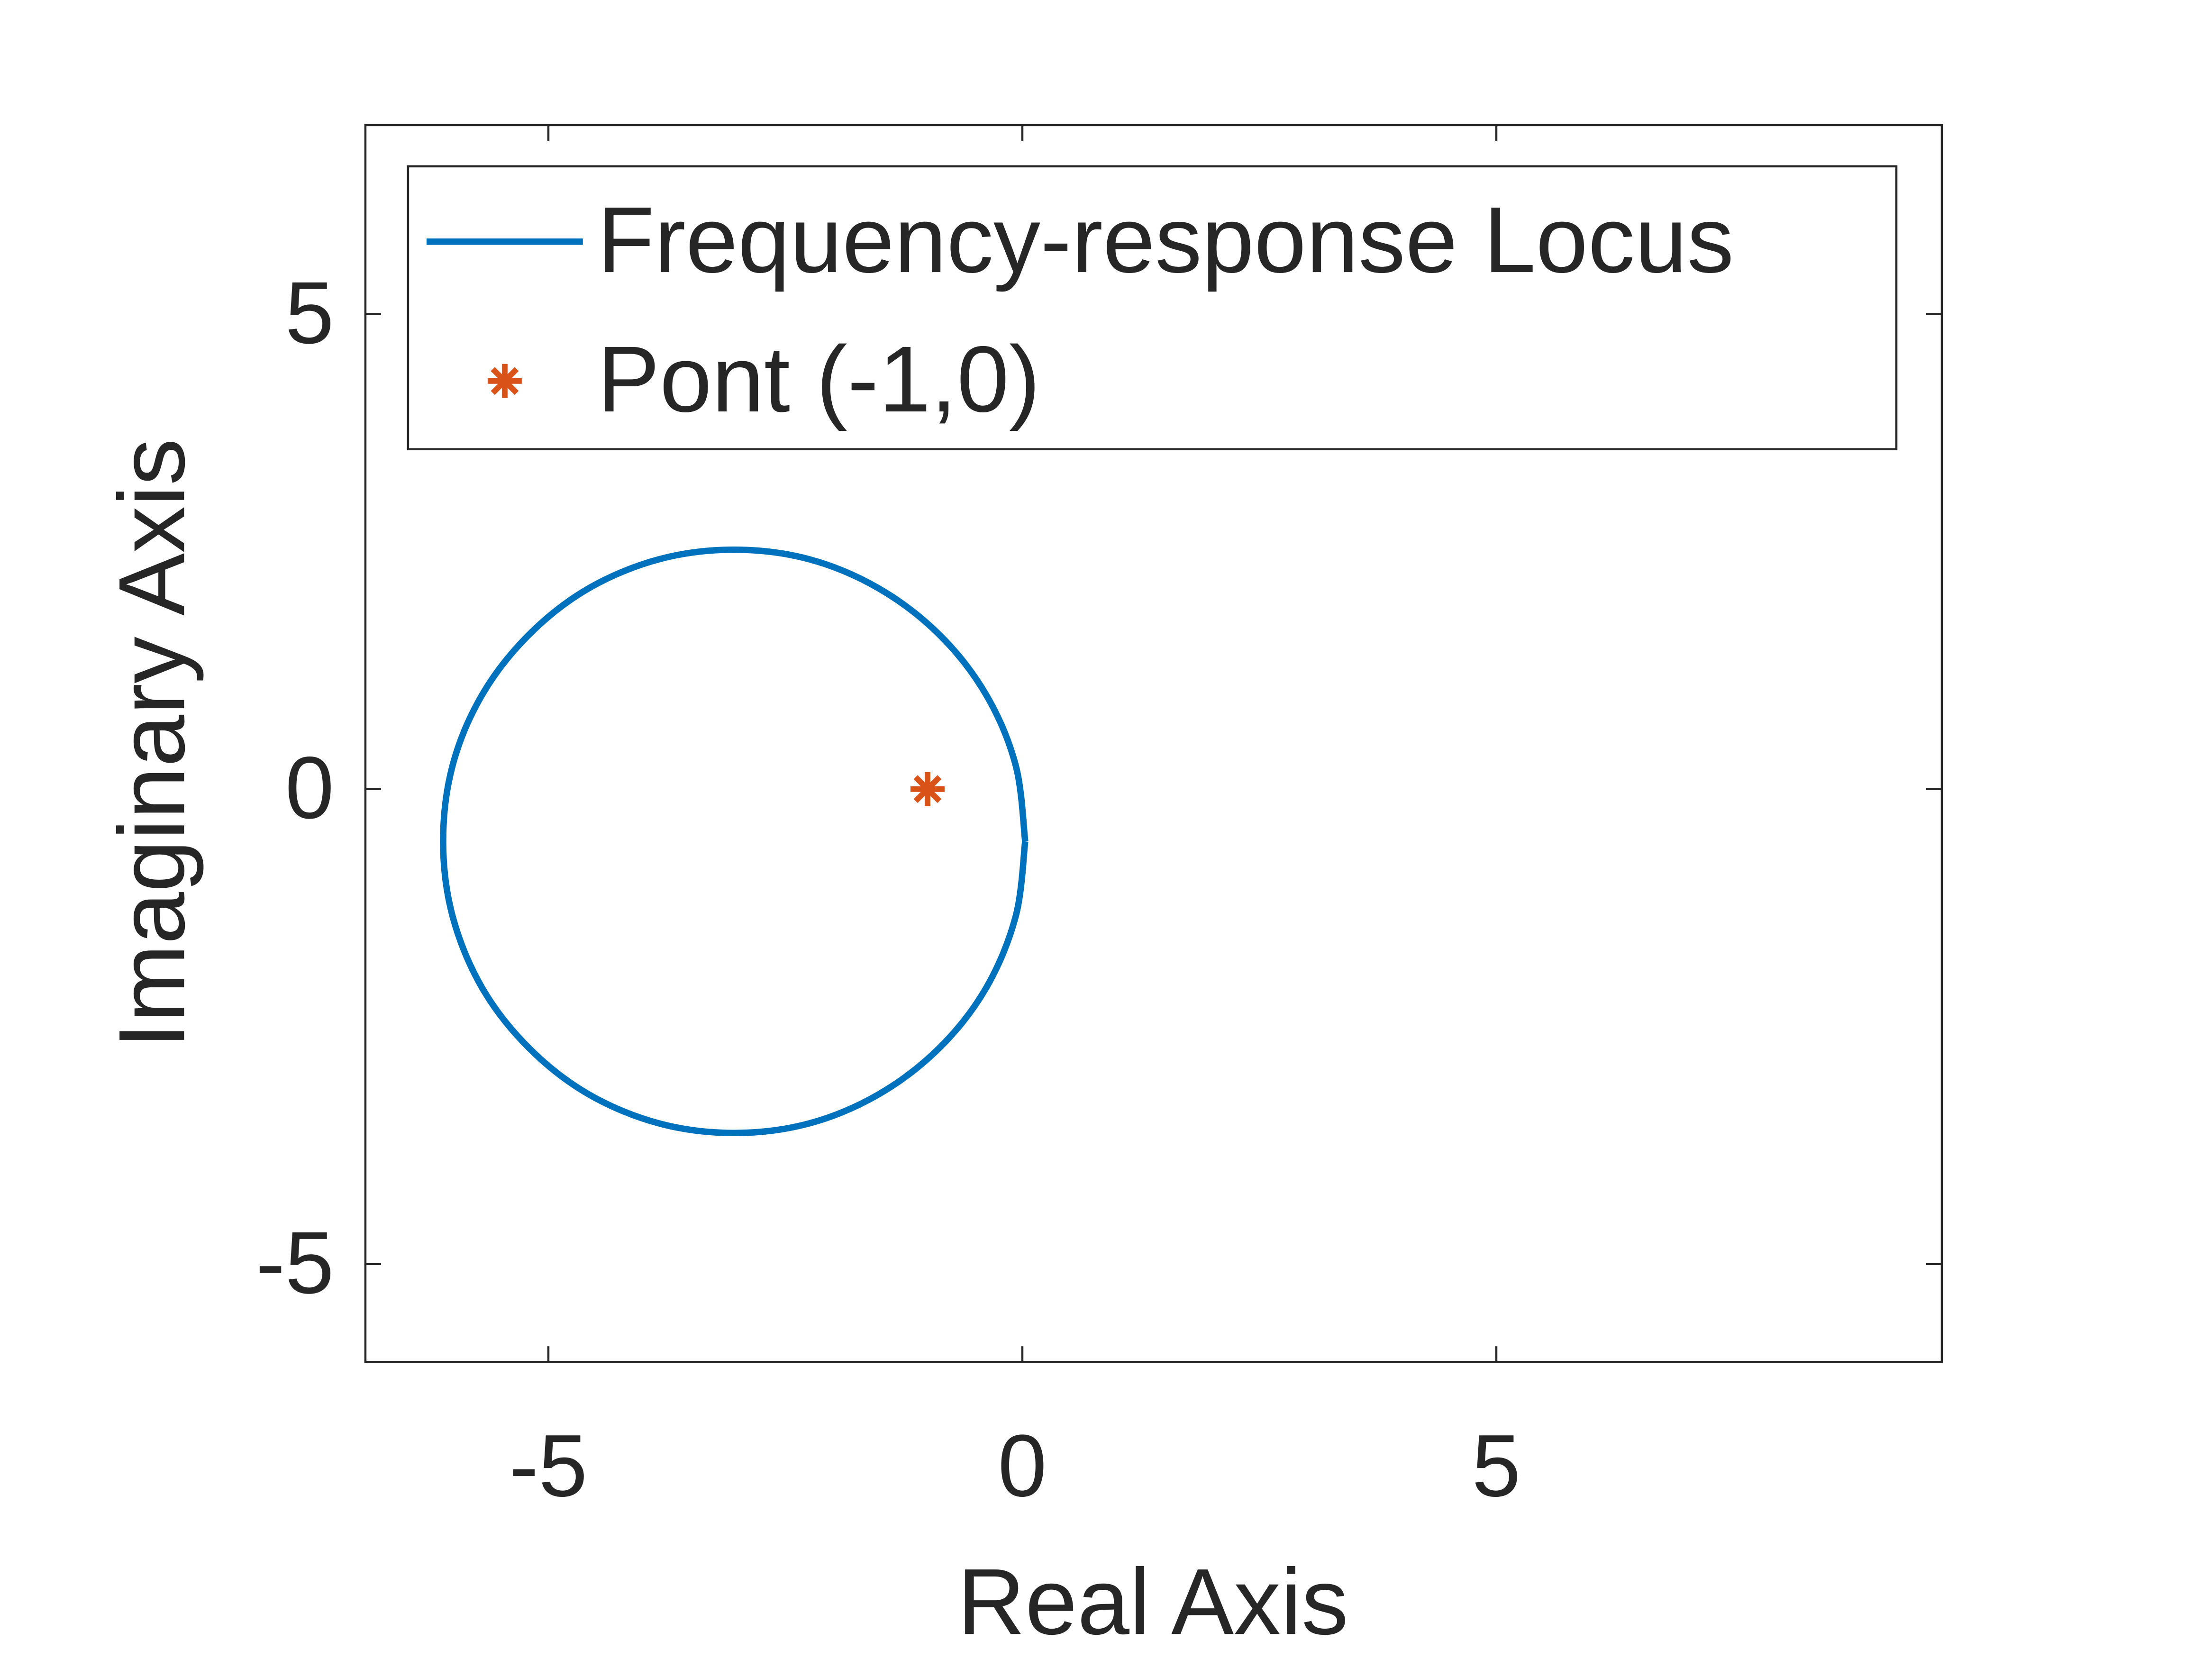  I want to click on legend-label: Frequency-response Locus, so click(1165, 239).